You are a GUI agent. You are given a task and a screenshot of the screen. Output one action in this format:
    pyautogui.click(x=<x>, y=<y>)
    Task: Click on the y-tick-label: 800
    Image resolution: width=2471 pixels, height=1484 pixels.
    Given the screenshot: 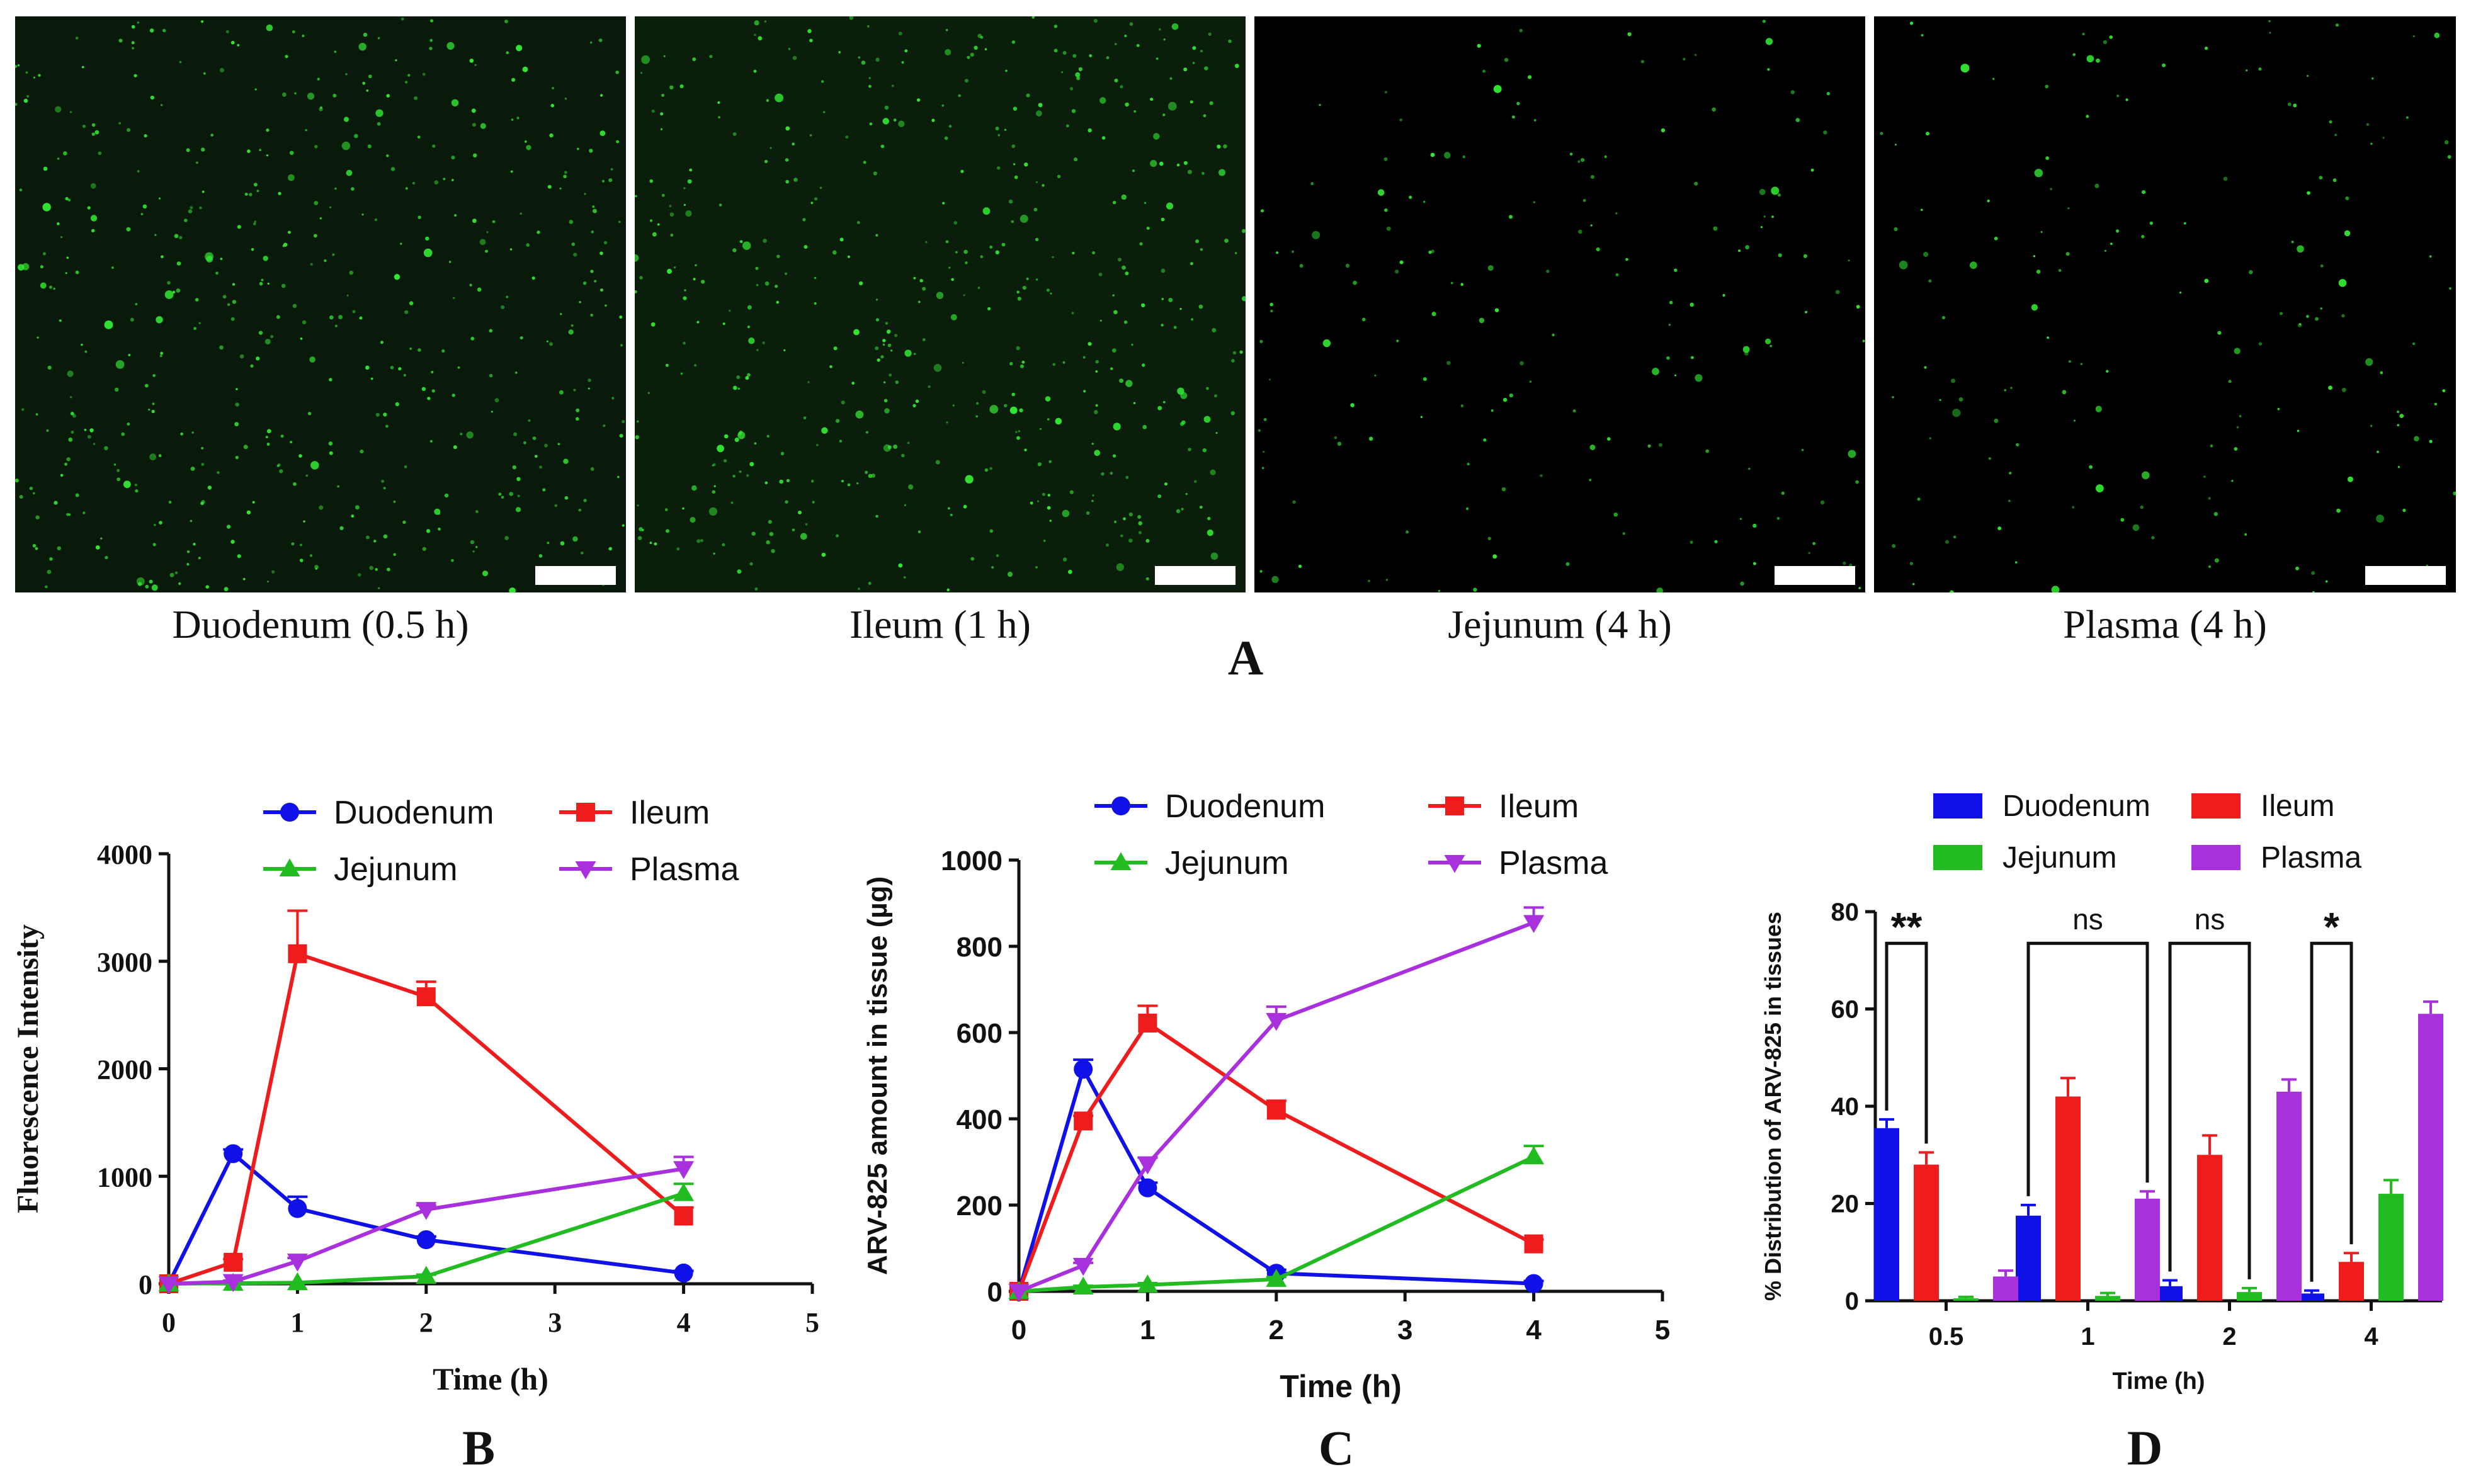 What is the action you would take?
    pyautogui.click(x=980, y=947)
    